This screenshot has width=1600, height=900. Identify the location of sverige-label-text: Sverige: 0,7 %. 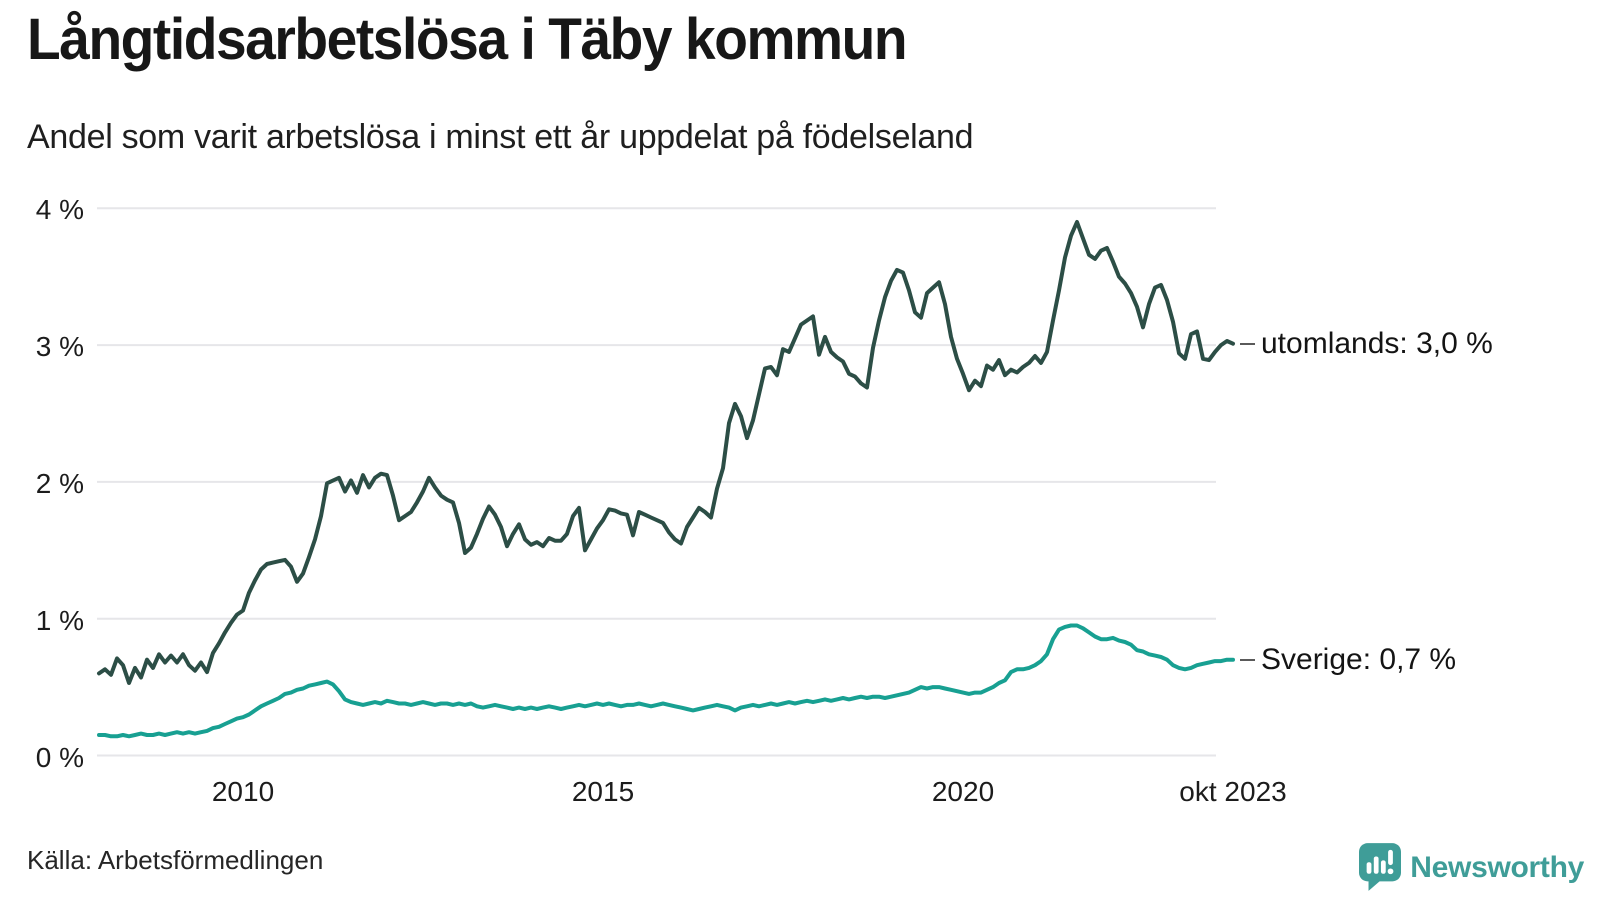
(1359, 659).